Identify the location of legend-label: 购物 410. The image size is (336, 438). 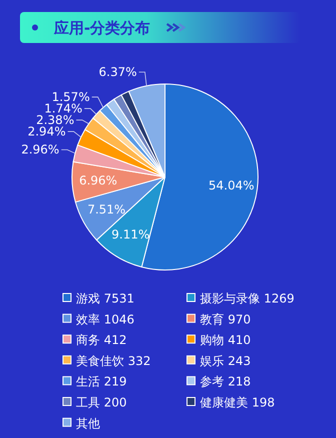
(225, 340).